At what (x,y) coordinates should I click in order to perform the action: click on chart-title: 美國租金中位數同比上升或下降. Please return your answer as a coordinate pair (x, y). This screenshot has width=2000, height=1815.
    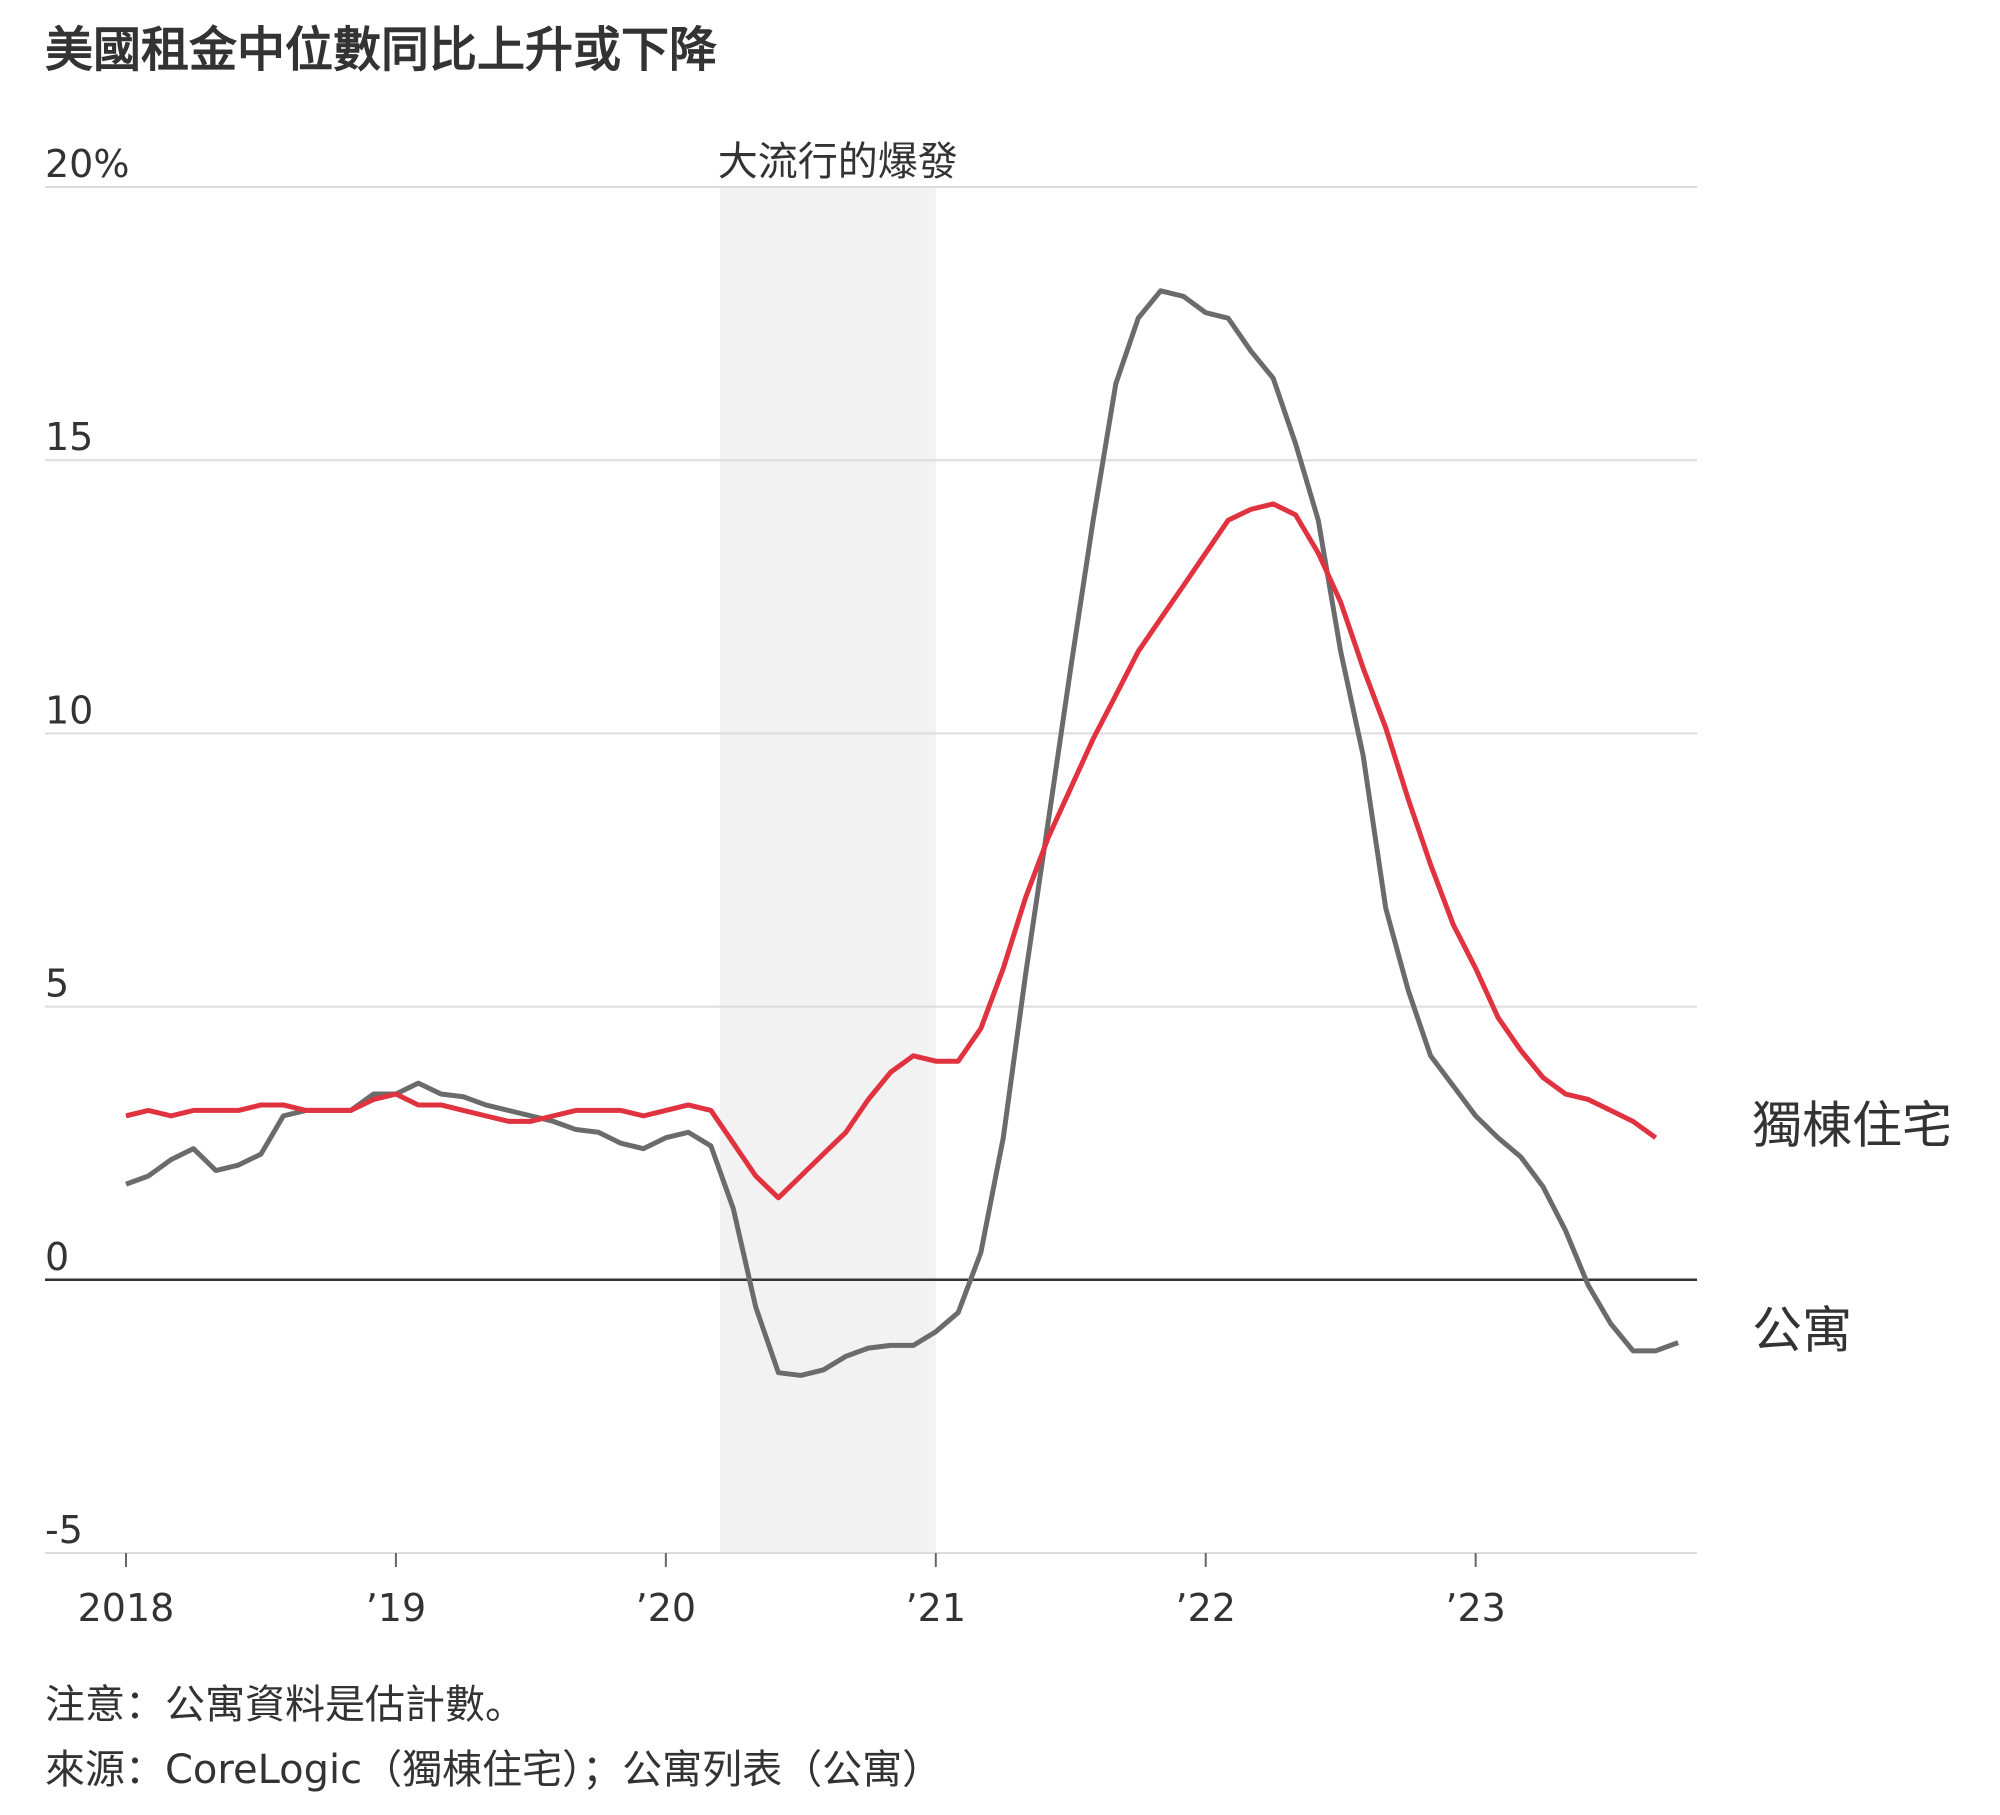
    Looking at the image, I should click on (381, 50).